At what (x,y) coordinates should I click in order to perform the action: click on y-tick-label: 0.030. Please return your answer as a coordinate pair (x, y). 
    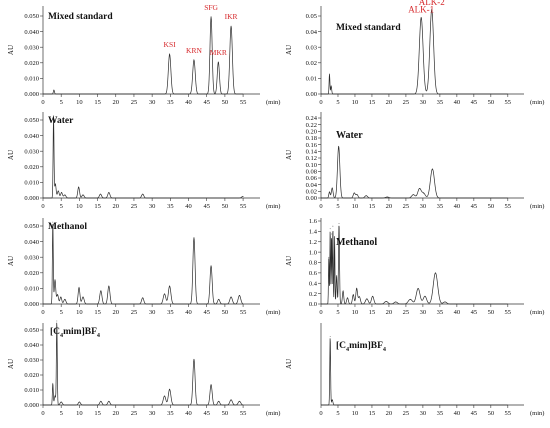
    Looking at the image, I should click on (31, 360).